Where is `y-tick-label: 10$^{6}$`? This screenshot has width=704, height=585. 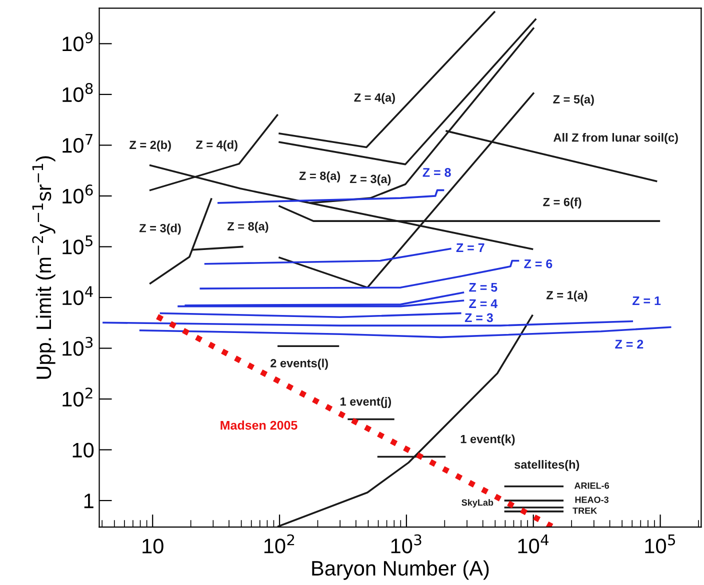
y-tick-label: 10$^{6}$ is located at coordinates (77, 194).